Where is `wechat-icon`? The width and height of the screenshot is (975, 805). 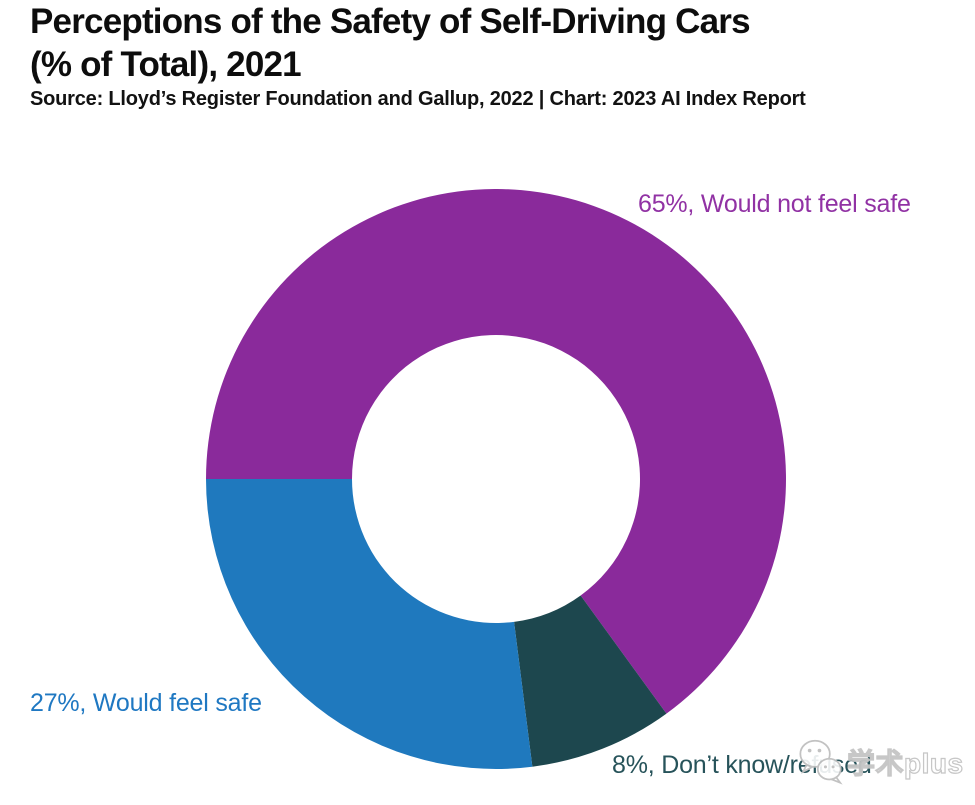
wechat-icon is located at coordinates (821, 762).